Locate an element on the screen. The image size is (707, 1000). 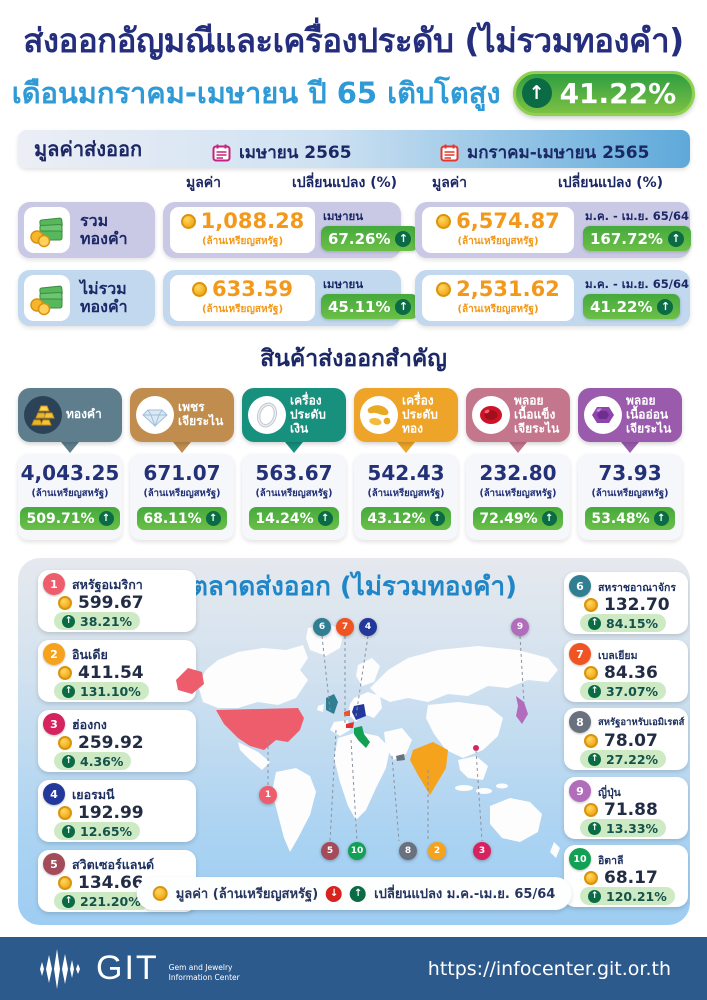
product-header: พลอย เนื้ออ่อน เจียระไน is located at coordinates (630, 415).